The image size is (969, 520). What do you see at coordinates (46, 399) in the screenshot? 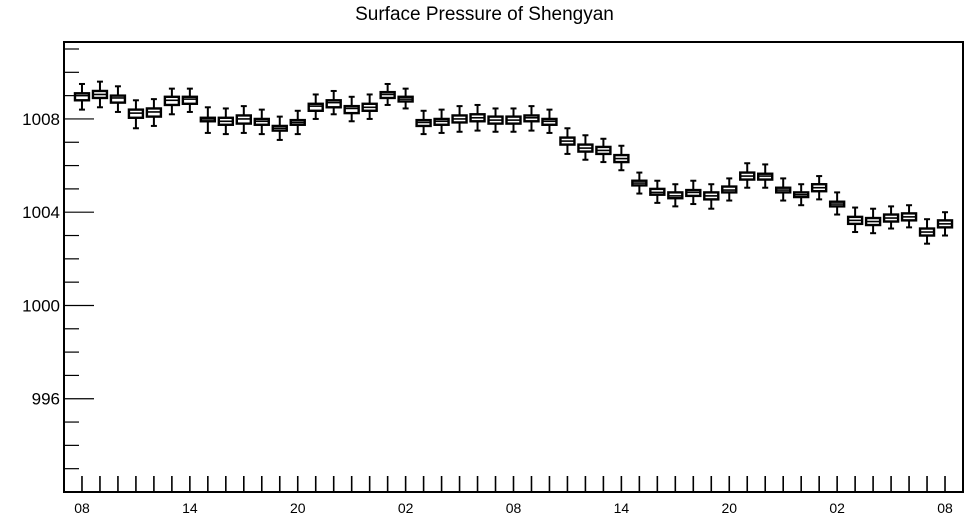
I see `y-tick-label: 996` at bounding box center [46, 399].